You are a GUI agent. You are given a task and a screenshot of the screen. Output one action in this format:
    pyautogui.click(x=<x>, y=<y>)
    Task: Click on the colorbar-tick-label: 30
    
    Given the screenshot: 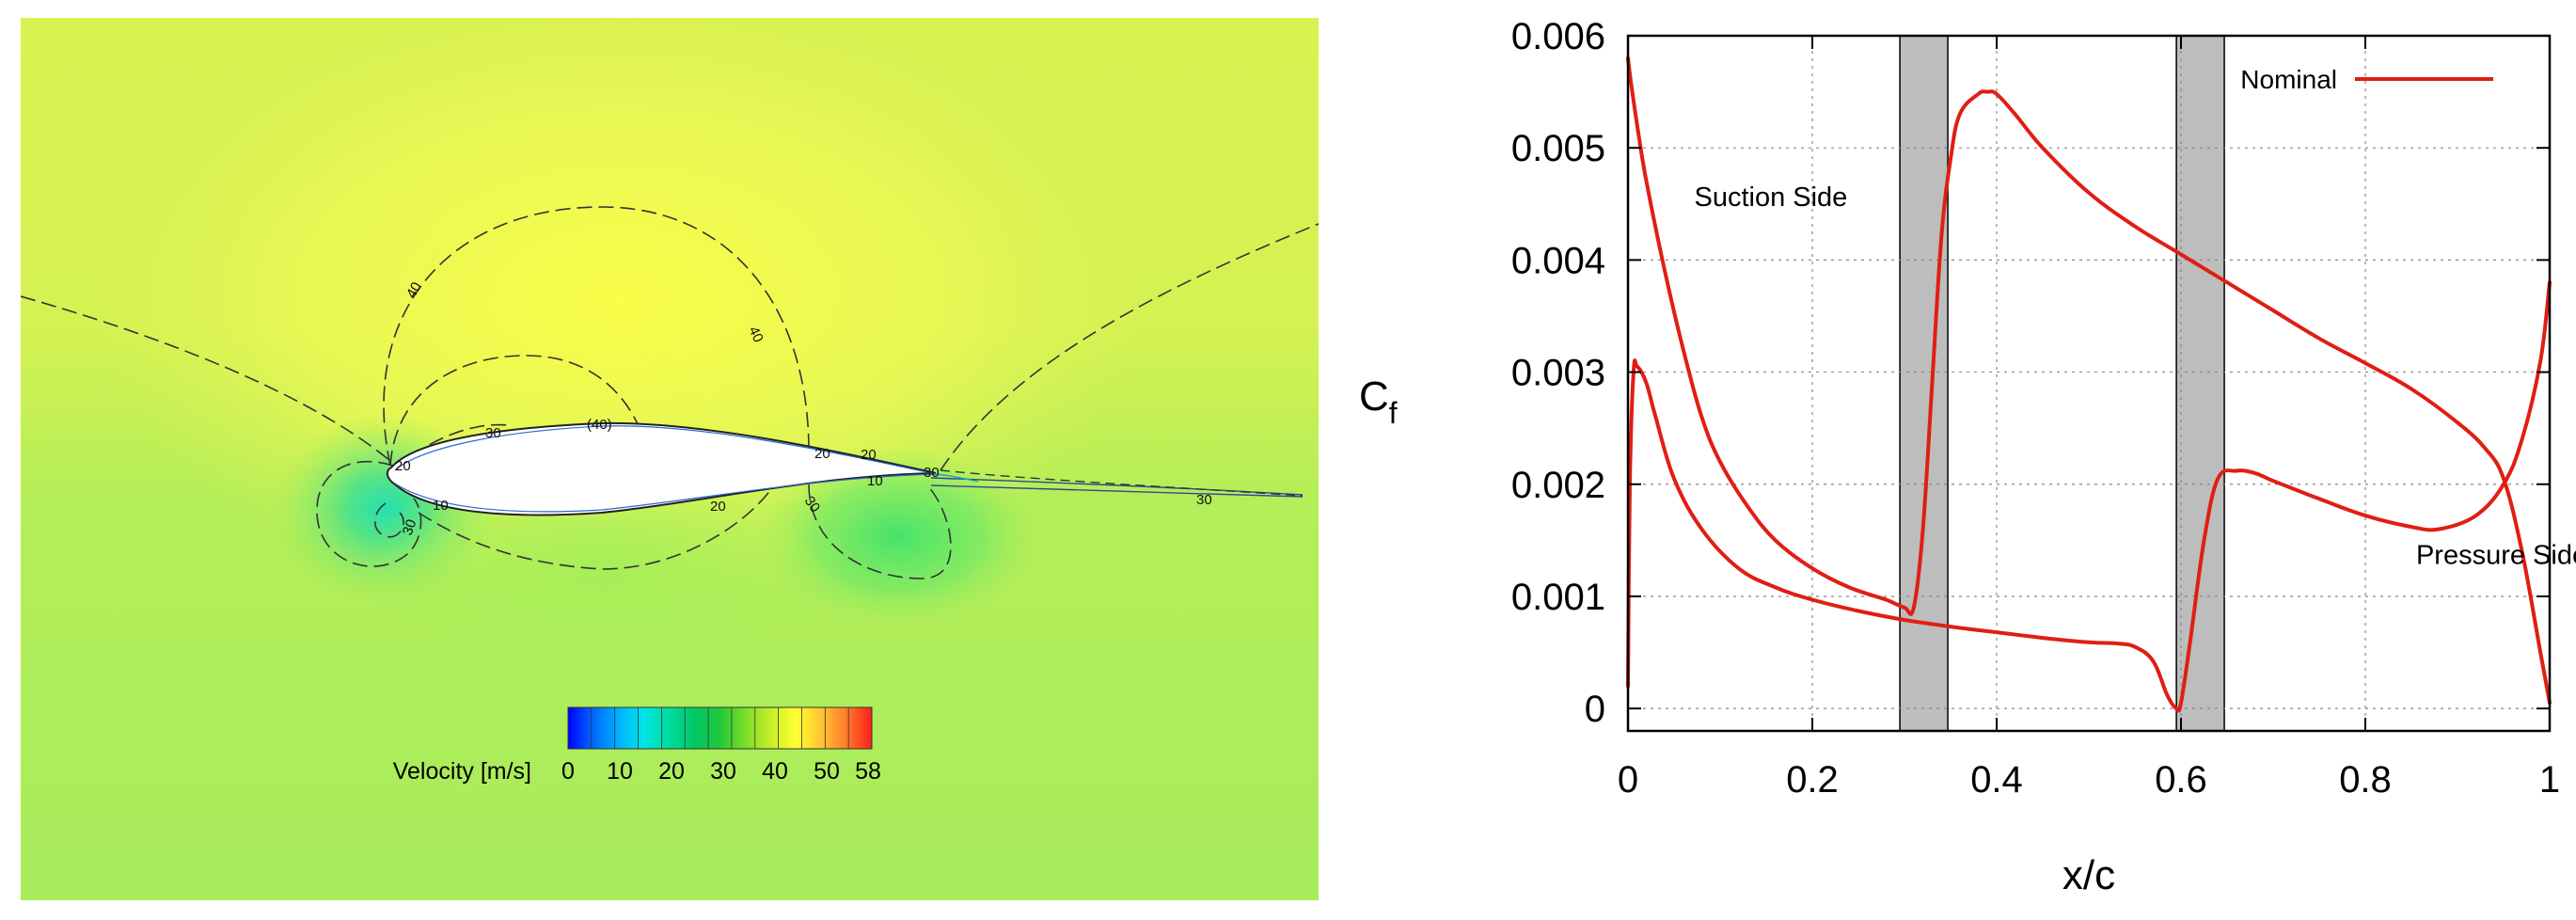 What is the action you would take?
    pyautogui.click(x=723, y=771)
    